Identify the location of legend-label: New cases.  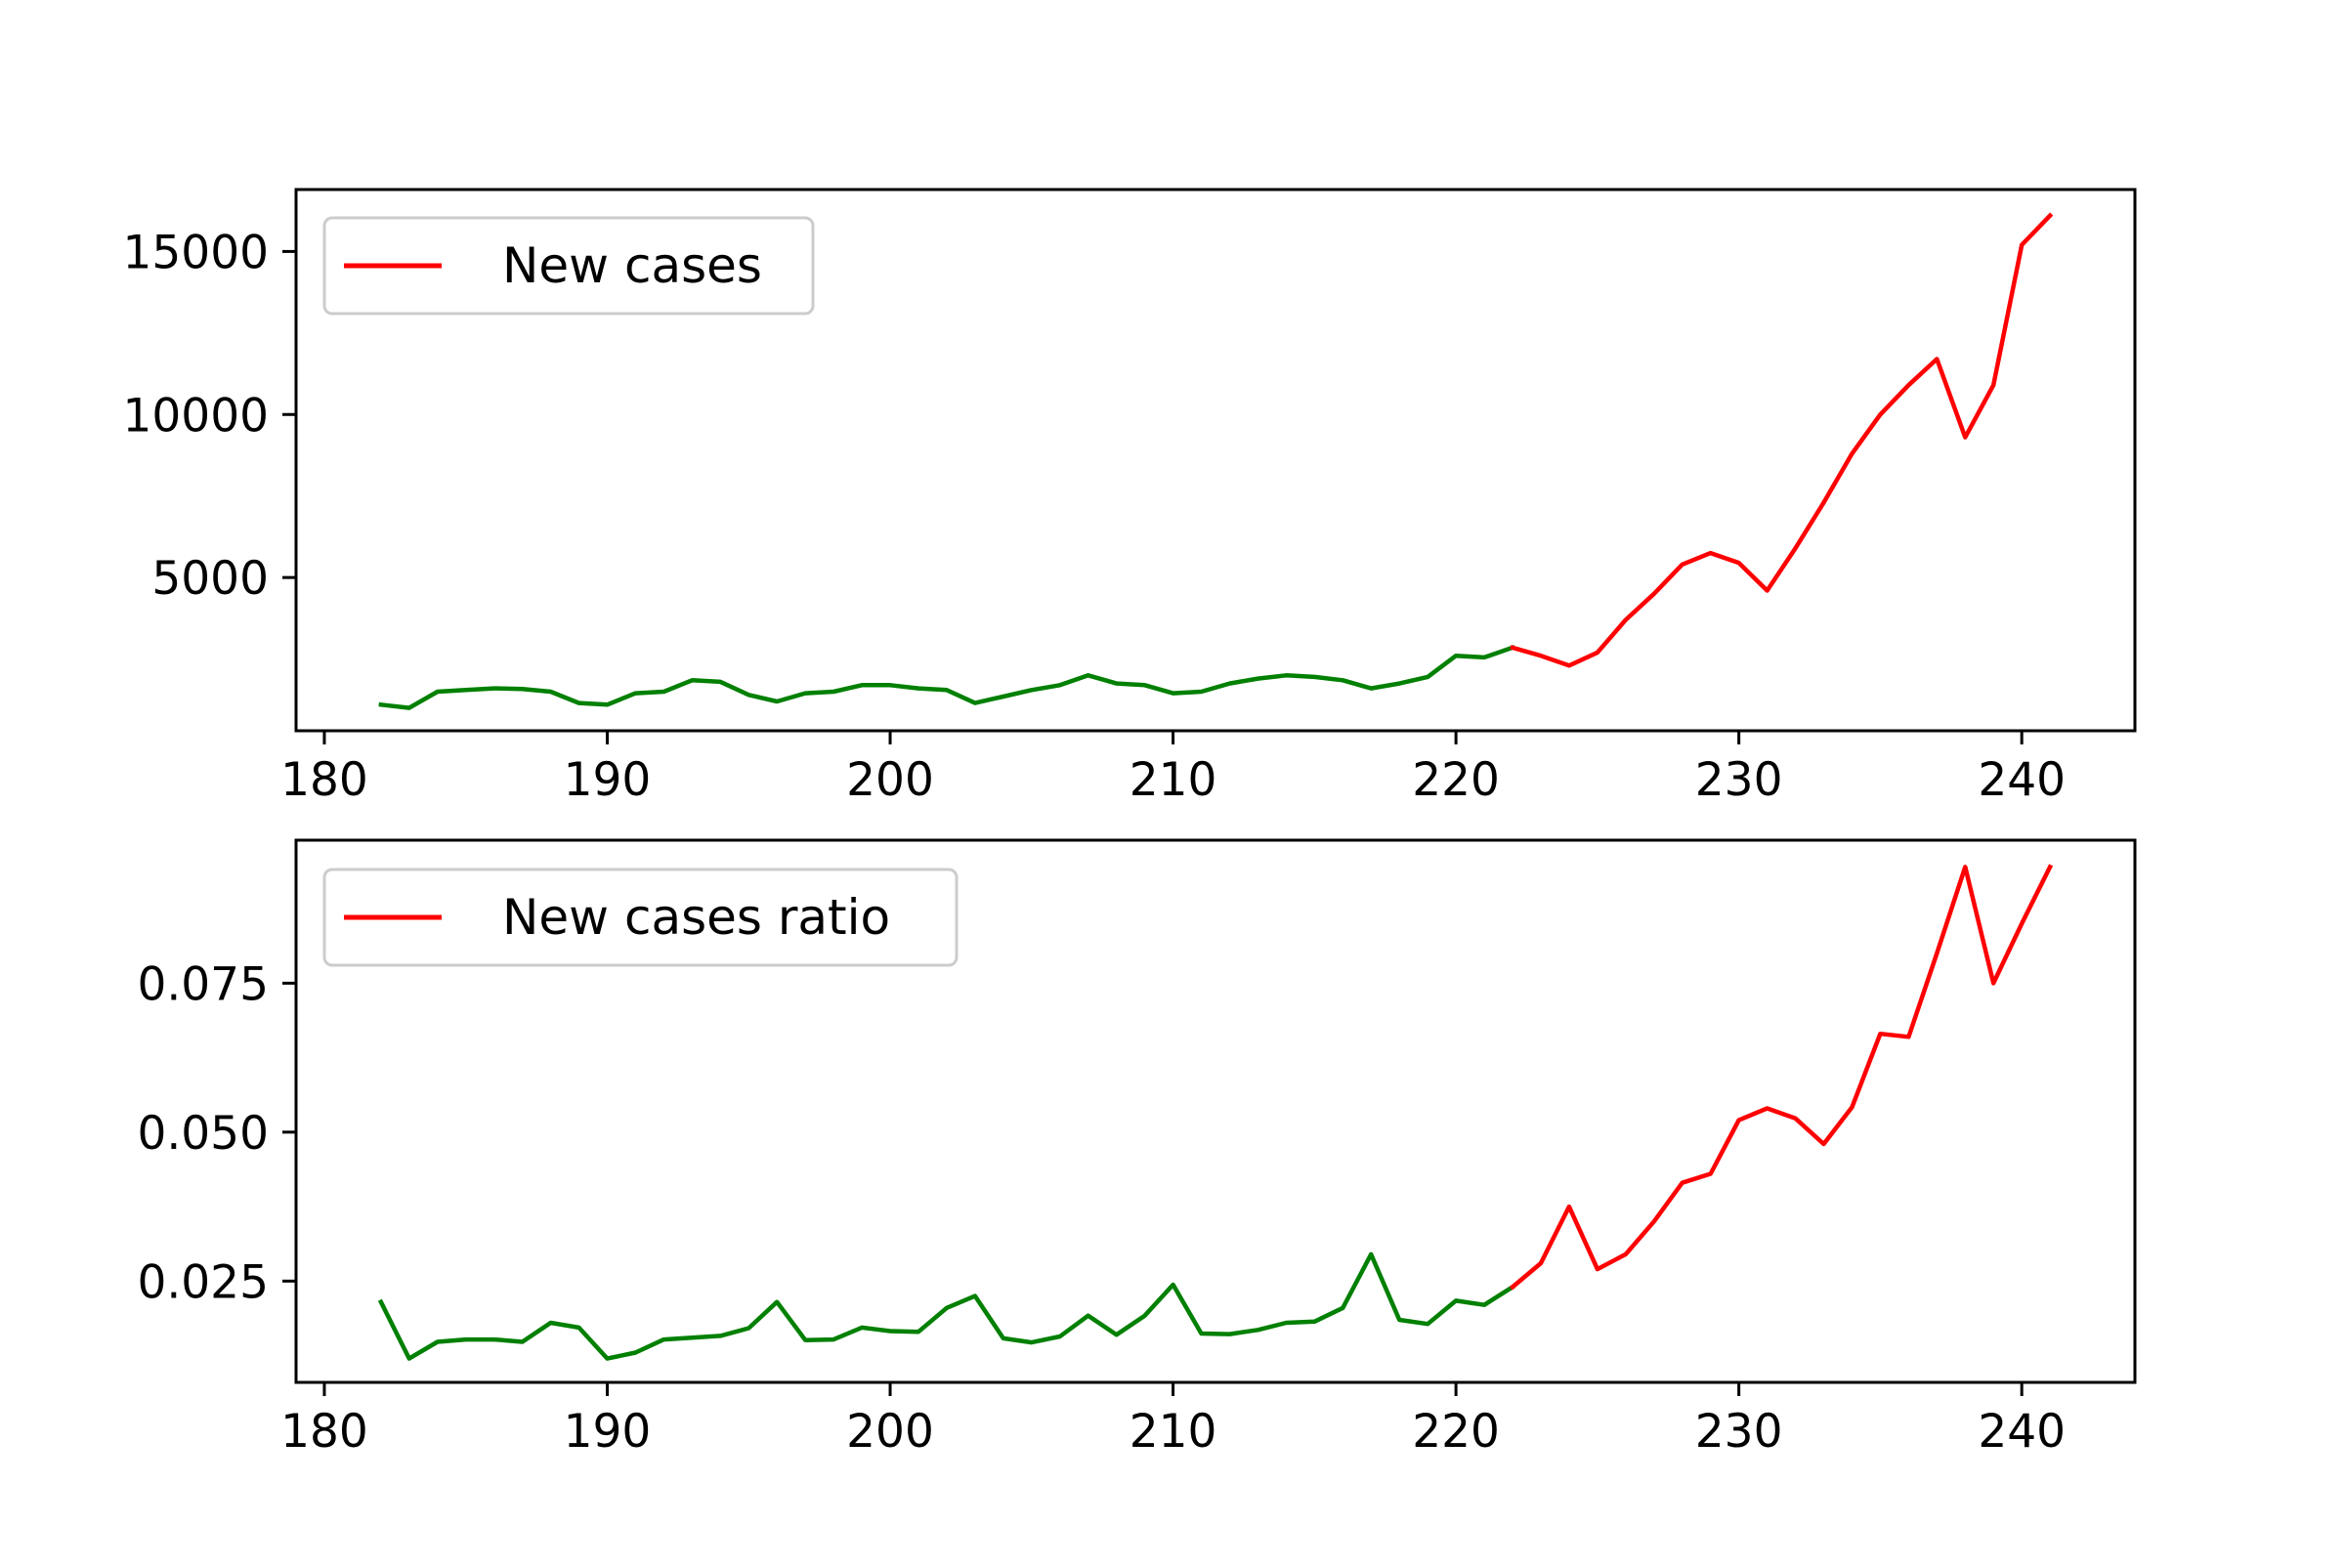
(632, 265).